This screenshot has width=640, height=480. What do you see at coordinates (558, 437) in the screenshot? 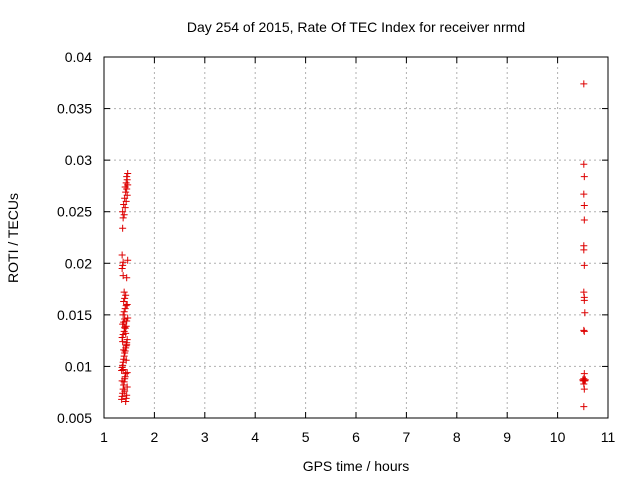
I see `x-tick-label: 10` at bounding box center [558, 437].